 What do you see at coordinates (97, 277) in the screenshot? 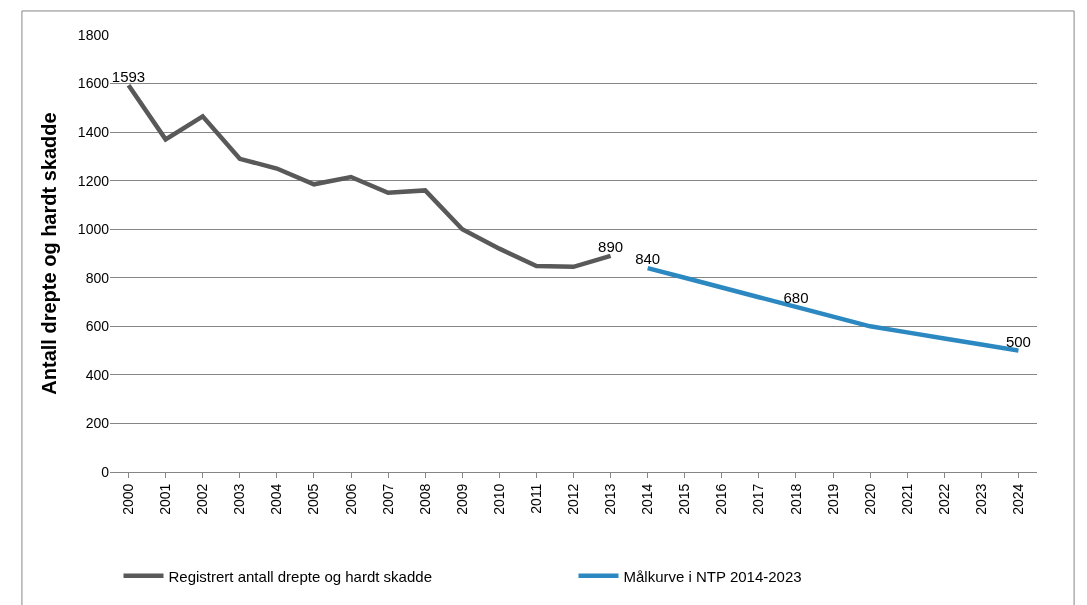
I see `y-tick-label: 800` at bounding box center [97, 277].